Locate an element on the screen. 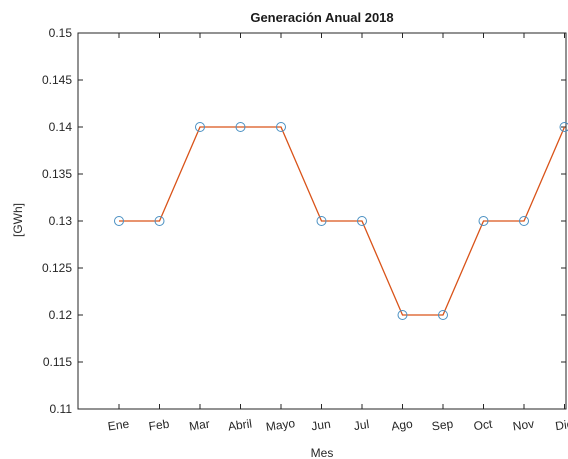  y-tick-label: 0.125 is located at coordinates (57, 268).